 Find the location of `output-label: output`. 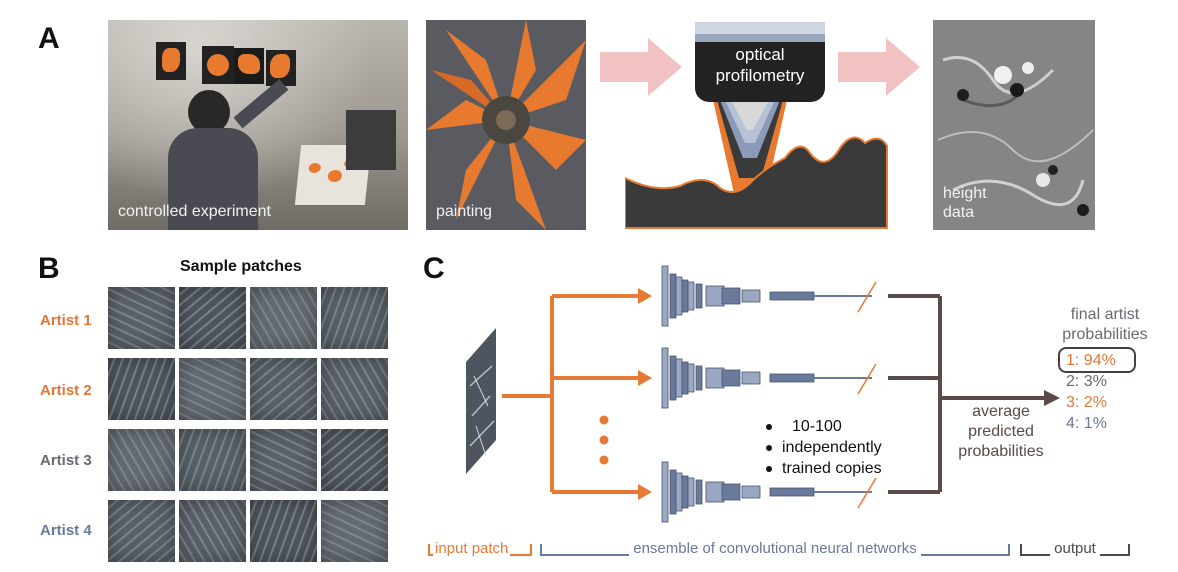

output-label: output is located at coordinates (1075, 548).